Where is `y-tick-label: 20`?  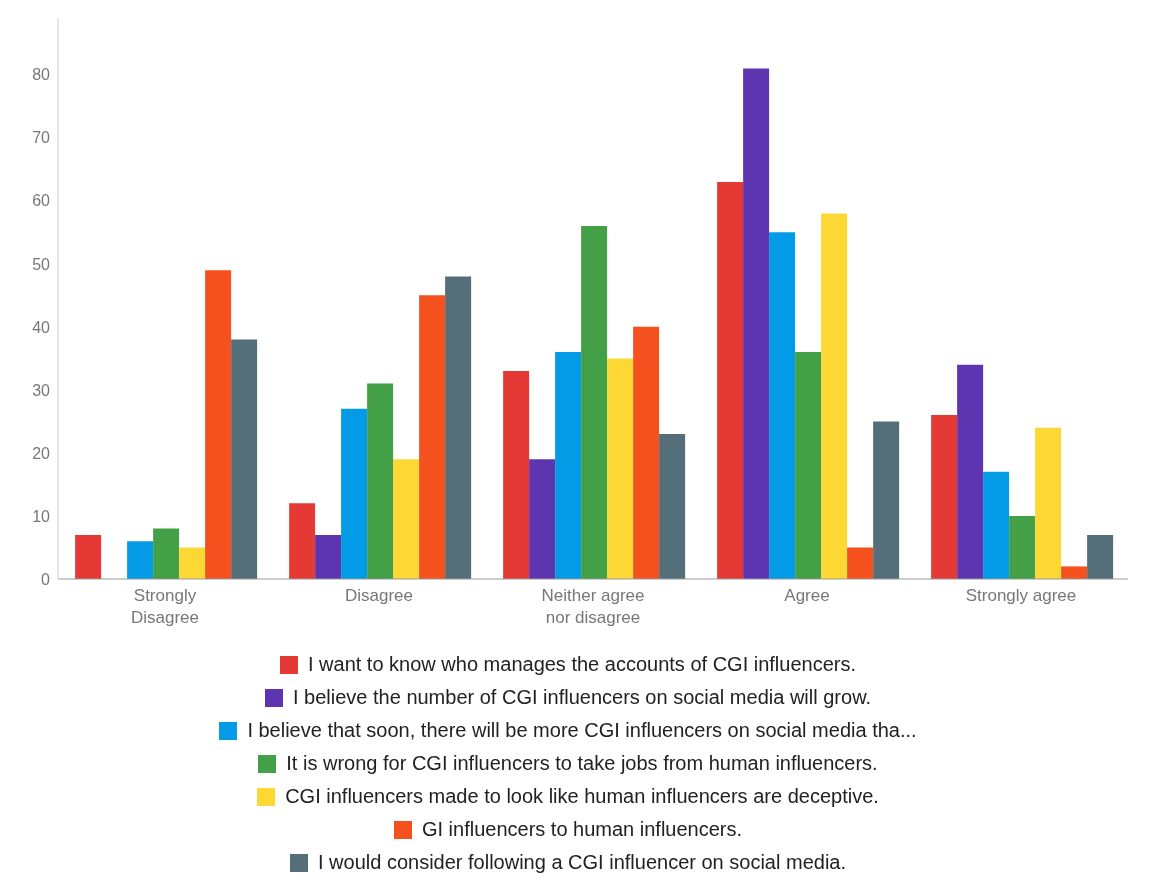
y-tick-label: 20 is located at coordinates (41, 453).